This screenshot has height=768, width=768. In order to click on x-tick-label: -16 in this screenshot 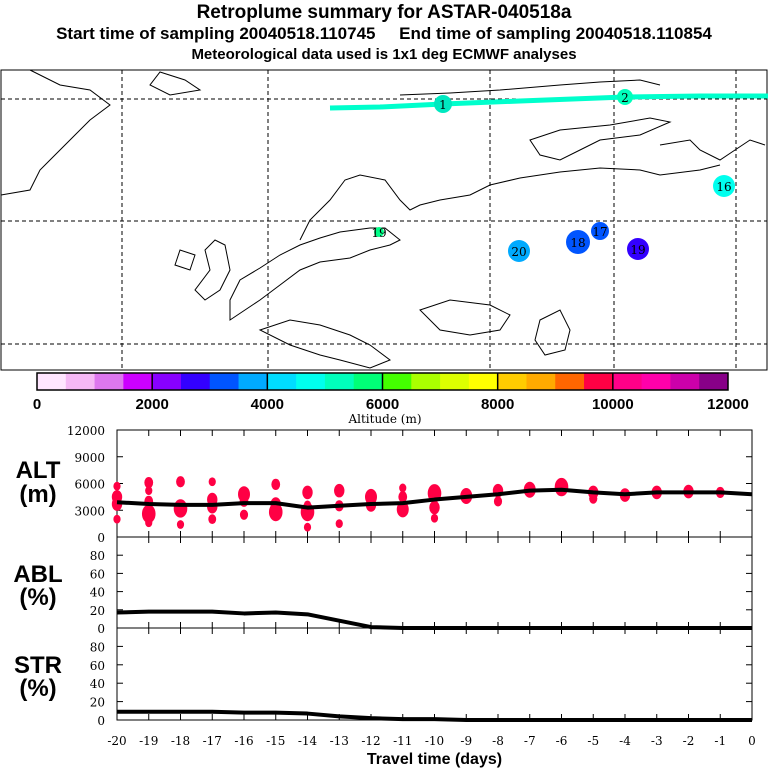, I will do `click(243, 741)`.